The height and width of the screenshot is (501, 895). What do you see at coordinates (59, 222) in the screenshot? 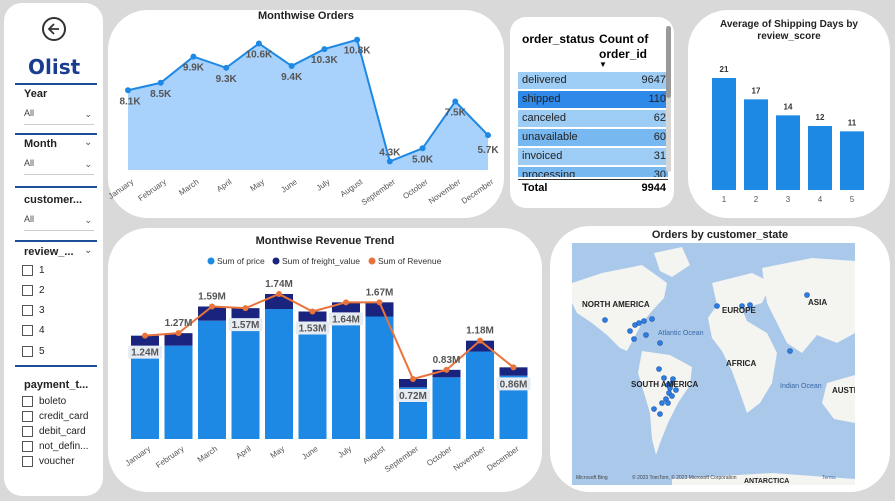
I see `customer-dropdown: All ⌄` at bounding box center [59, 222].